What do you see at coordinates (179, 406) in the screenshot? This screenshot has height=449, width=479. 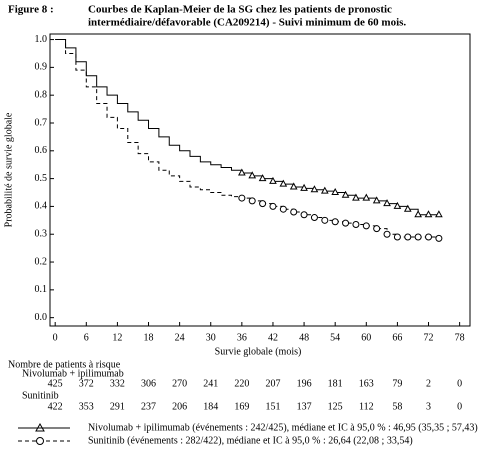 I see `risk-count: 206` at bounding box center [179, 406].